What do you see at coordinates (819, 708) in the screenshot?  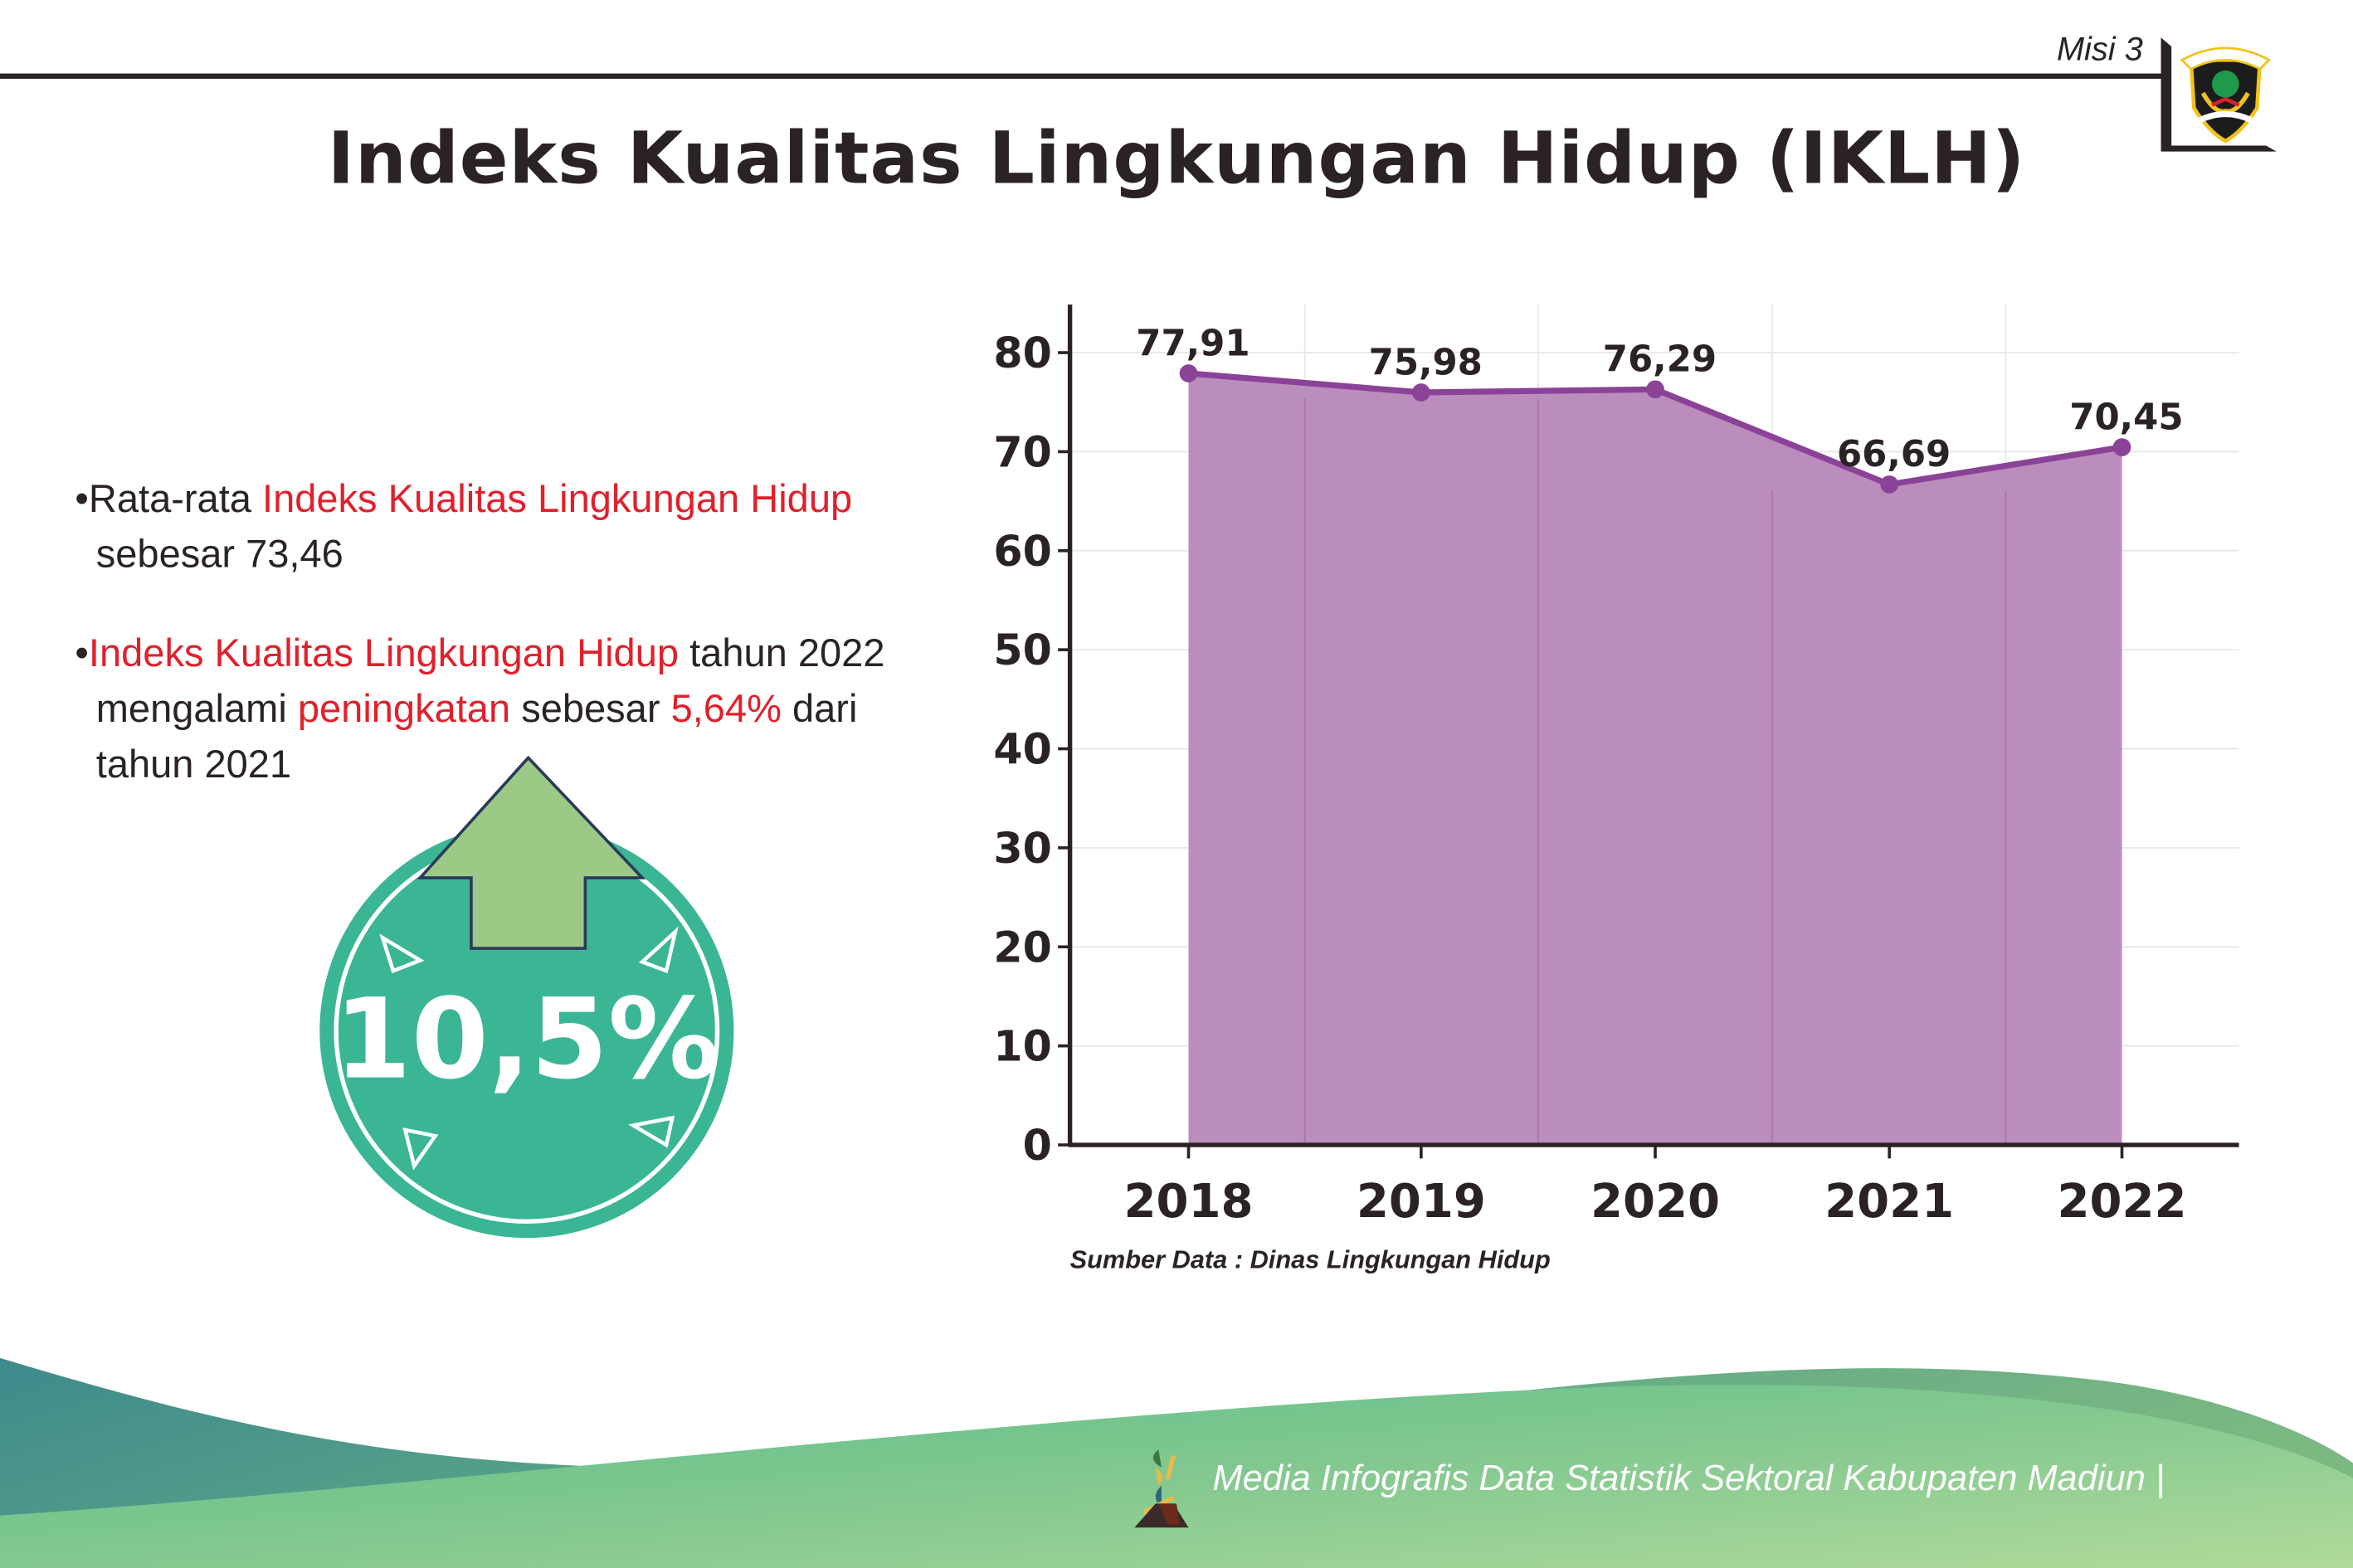 I see `bullet-text: dari` at bounding box center [819, 708].